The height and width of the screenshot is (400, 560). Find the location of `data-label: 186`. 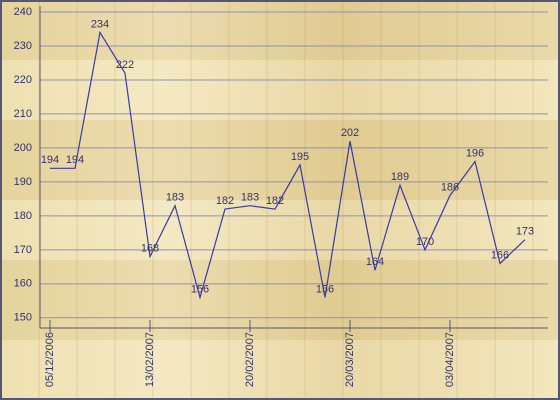

data-label: 186 is located at coordinates (450, 187).